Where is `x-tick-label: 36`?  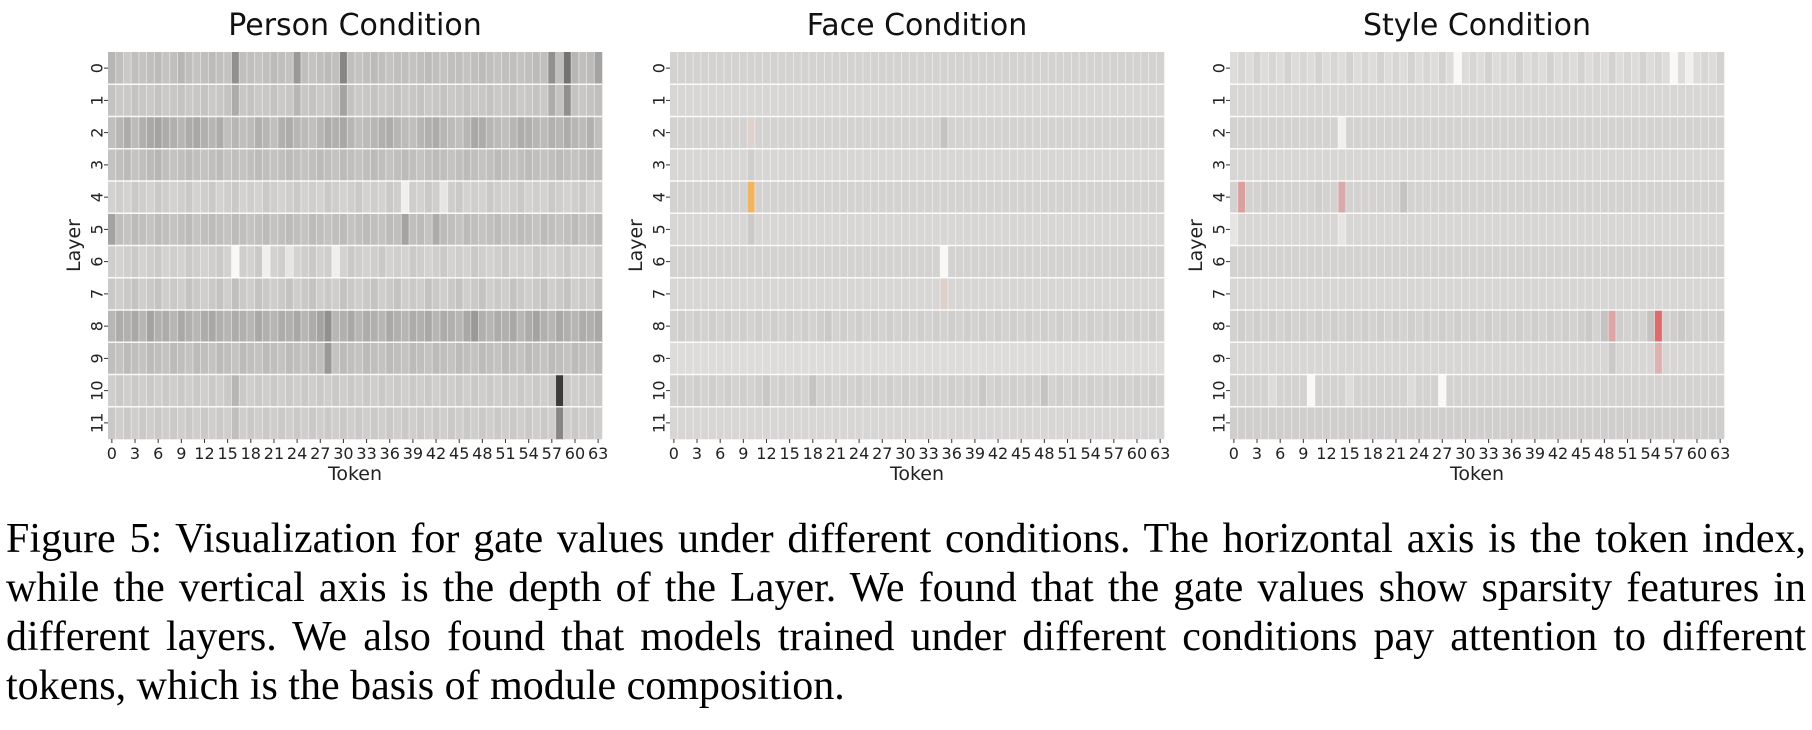 x-tick-label: 36 is located at coordinates (390, 453).